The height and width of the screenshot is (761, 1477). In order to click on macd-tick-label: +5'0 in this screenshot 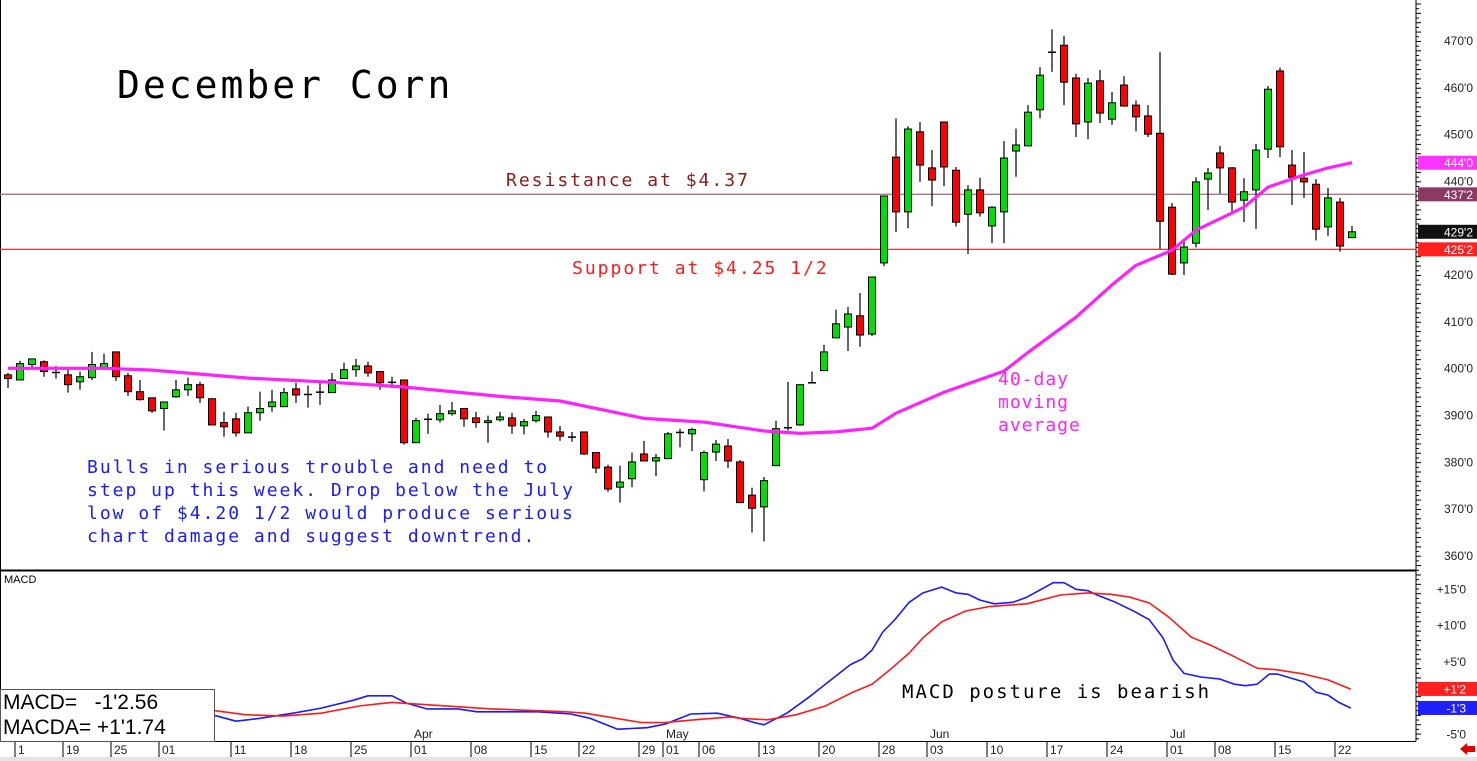, I will do `click(1454, 662)`.